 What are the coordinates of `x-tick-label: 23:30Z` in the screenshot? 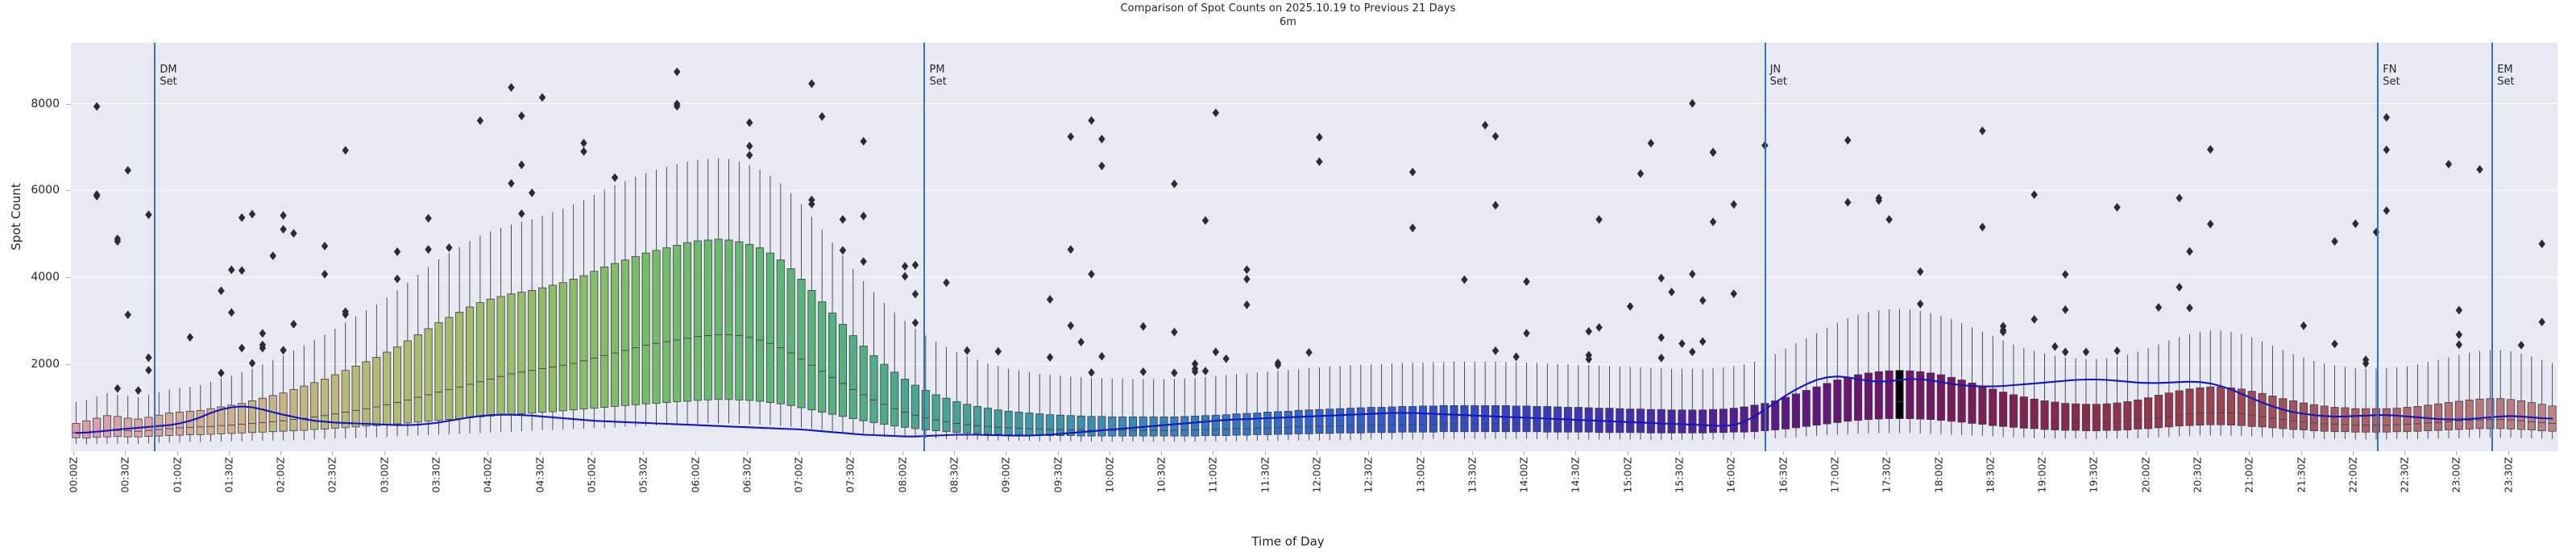 It's located at (2508, 475).